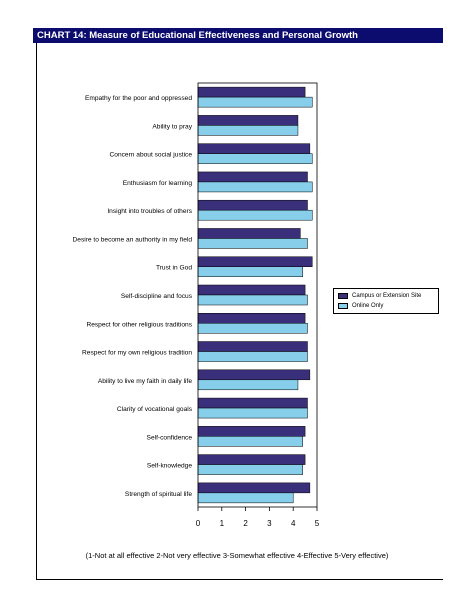  What do you see at coordinates (158, 494) in the screenshot?
I see `category-label: Strength of spiritual life` at bounding box center [158, 494].